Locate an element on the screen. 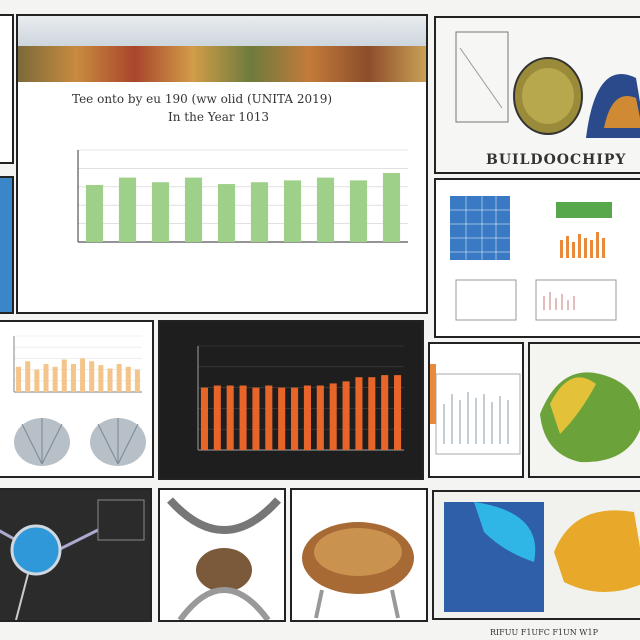 This screenshot has width=640, height=640. brain-drawing-panel is located at coordinates (359, 555).